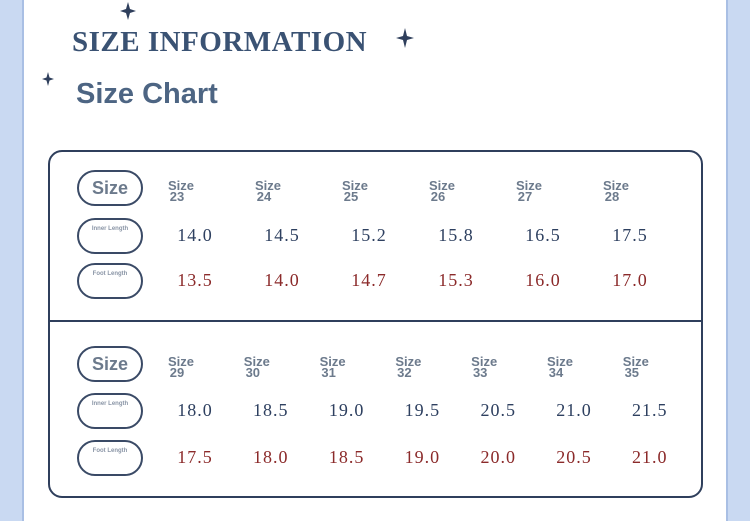 The image size is (750, 521). I want to click on size-header: Size 27, so click(529, 190).